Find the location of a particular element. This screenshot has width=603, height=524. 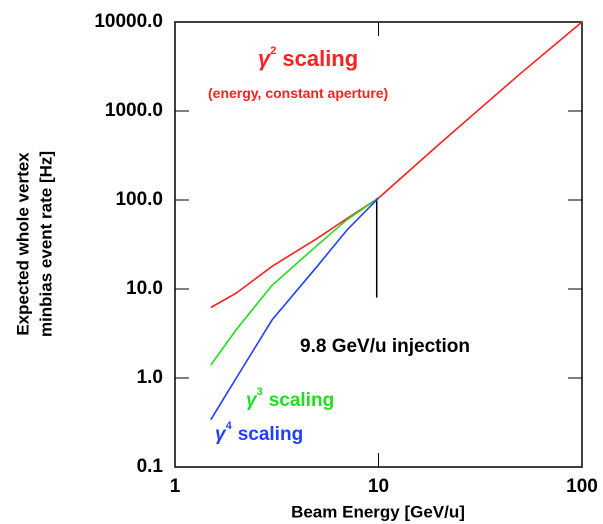

annotation-superscript: 3 is located at coordinates (260, 392).